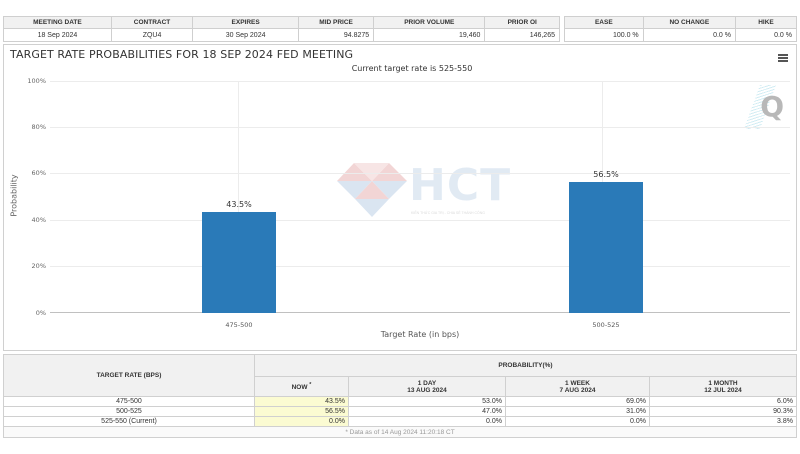 The width and height of the screenshot is (800, 454). I want to click on rate-cell: 475-500, so click(129, 401).